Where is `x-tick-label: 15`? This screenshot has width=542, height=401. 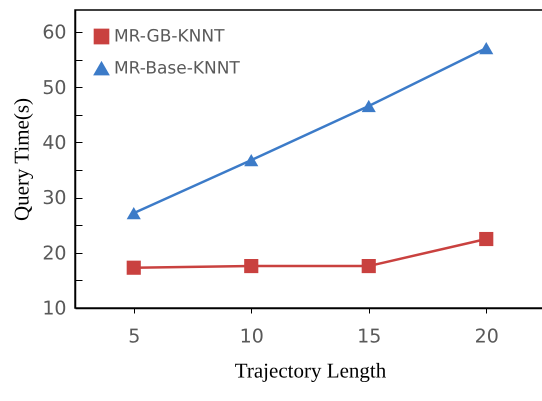
x-tick-label: 15 is located at coordinates (369, 337).